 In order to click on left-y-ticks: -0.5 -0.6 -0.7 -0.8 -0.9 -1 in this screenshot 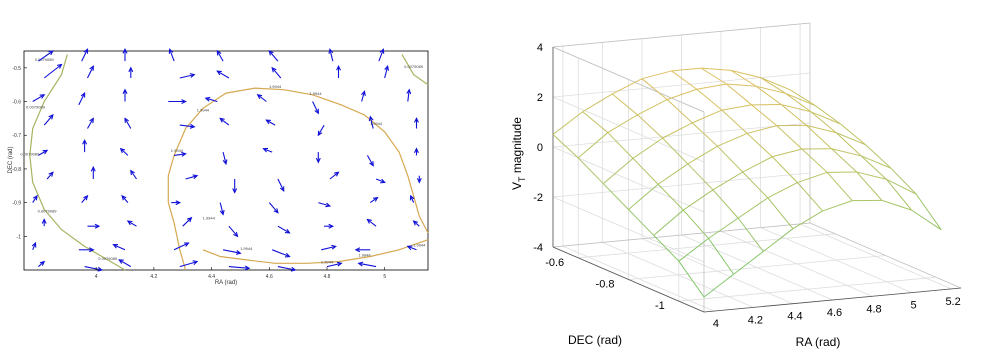, I will do `click(19, 153)`.